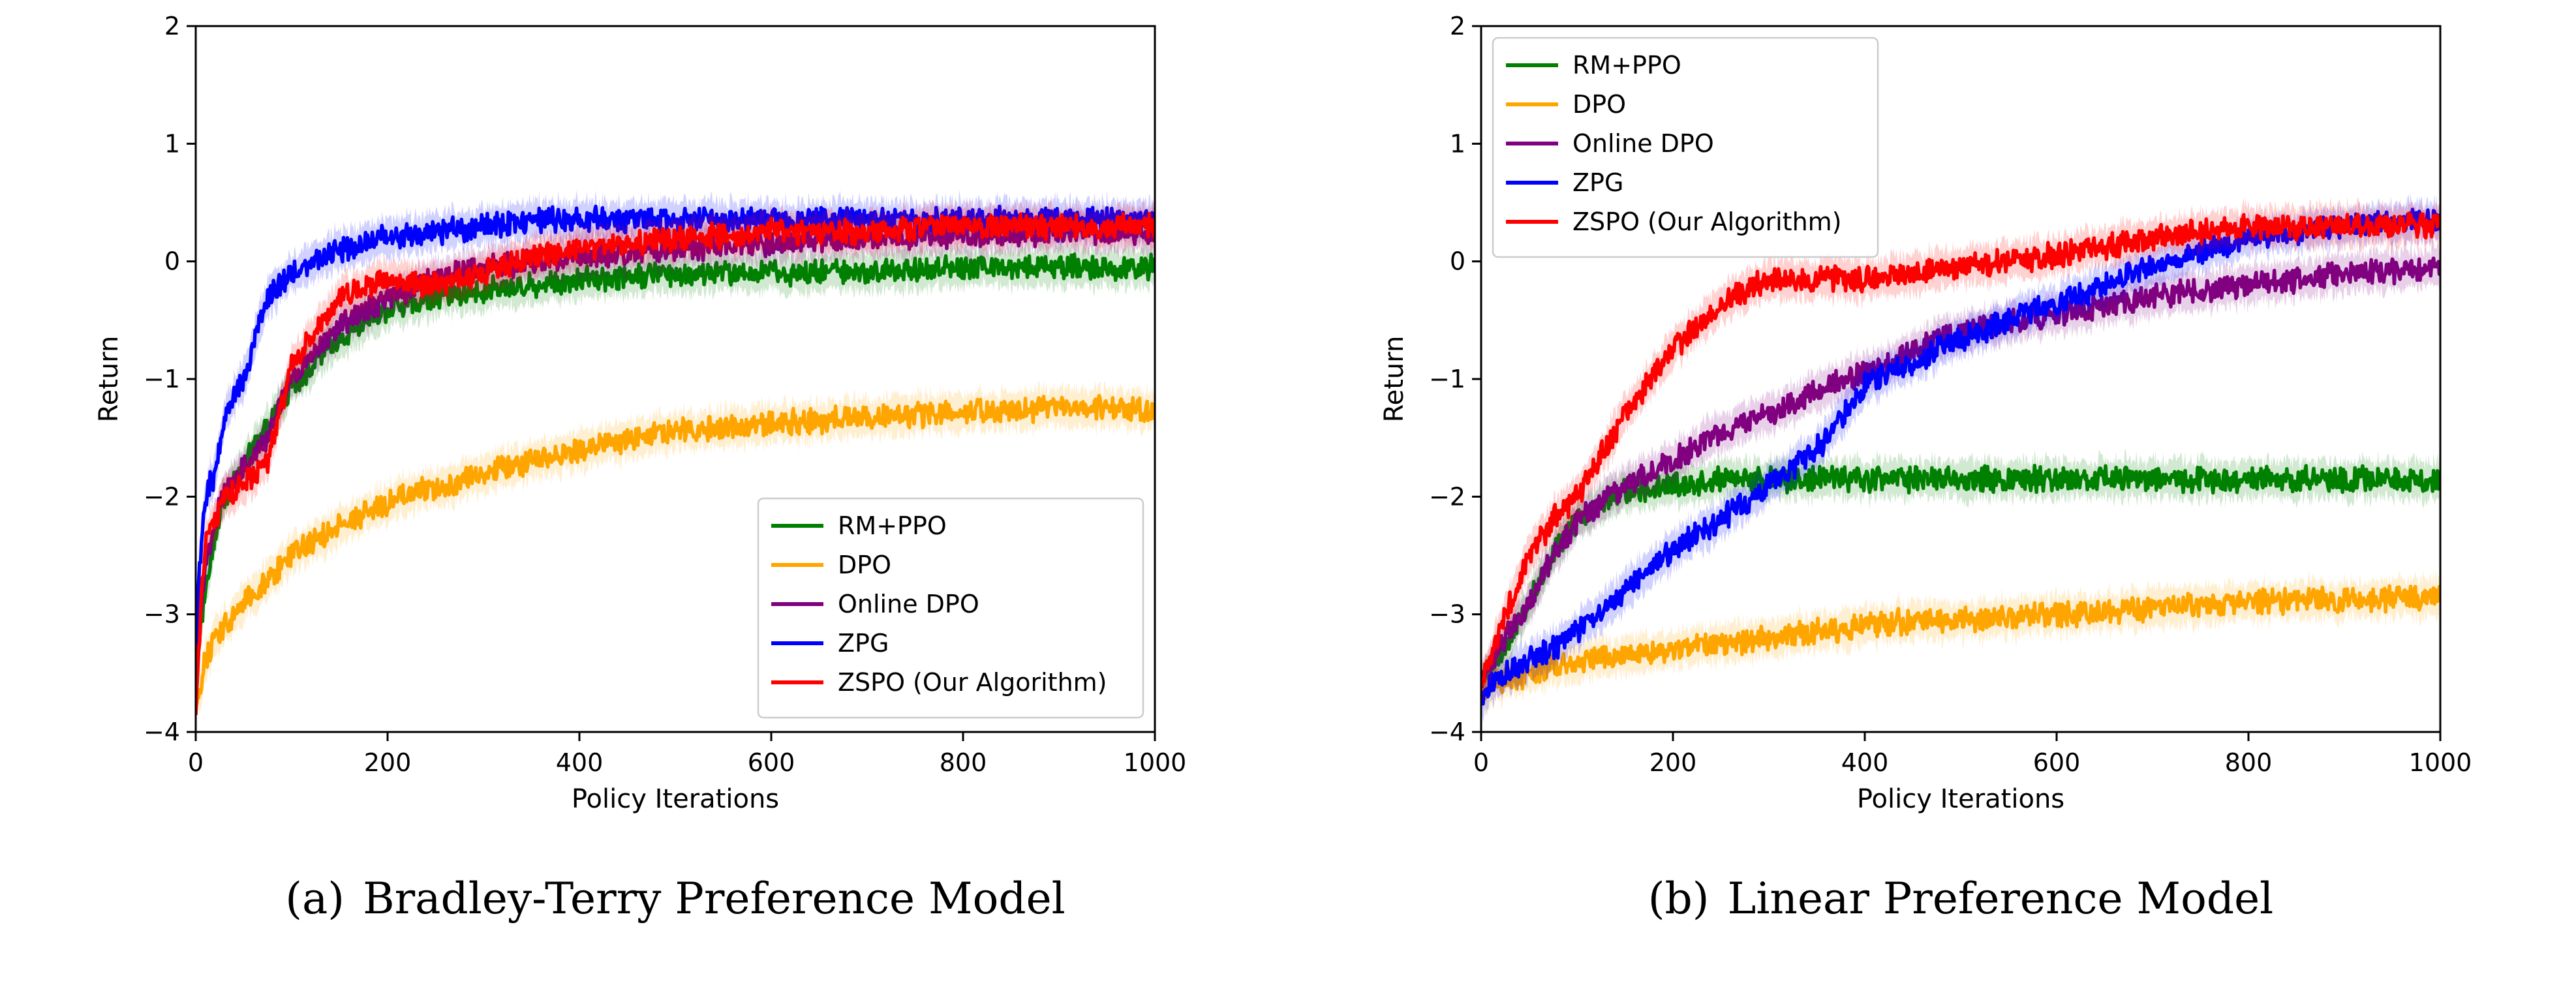 This screenshot has height=989, width=2576. Describe the element at coordinates (315, 899) in the screenshot. I see `caption-tag: (a)` at that location.